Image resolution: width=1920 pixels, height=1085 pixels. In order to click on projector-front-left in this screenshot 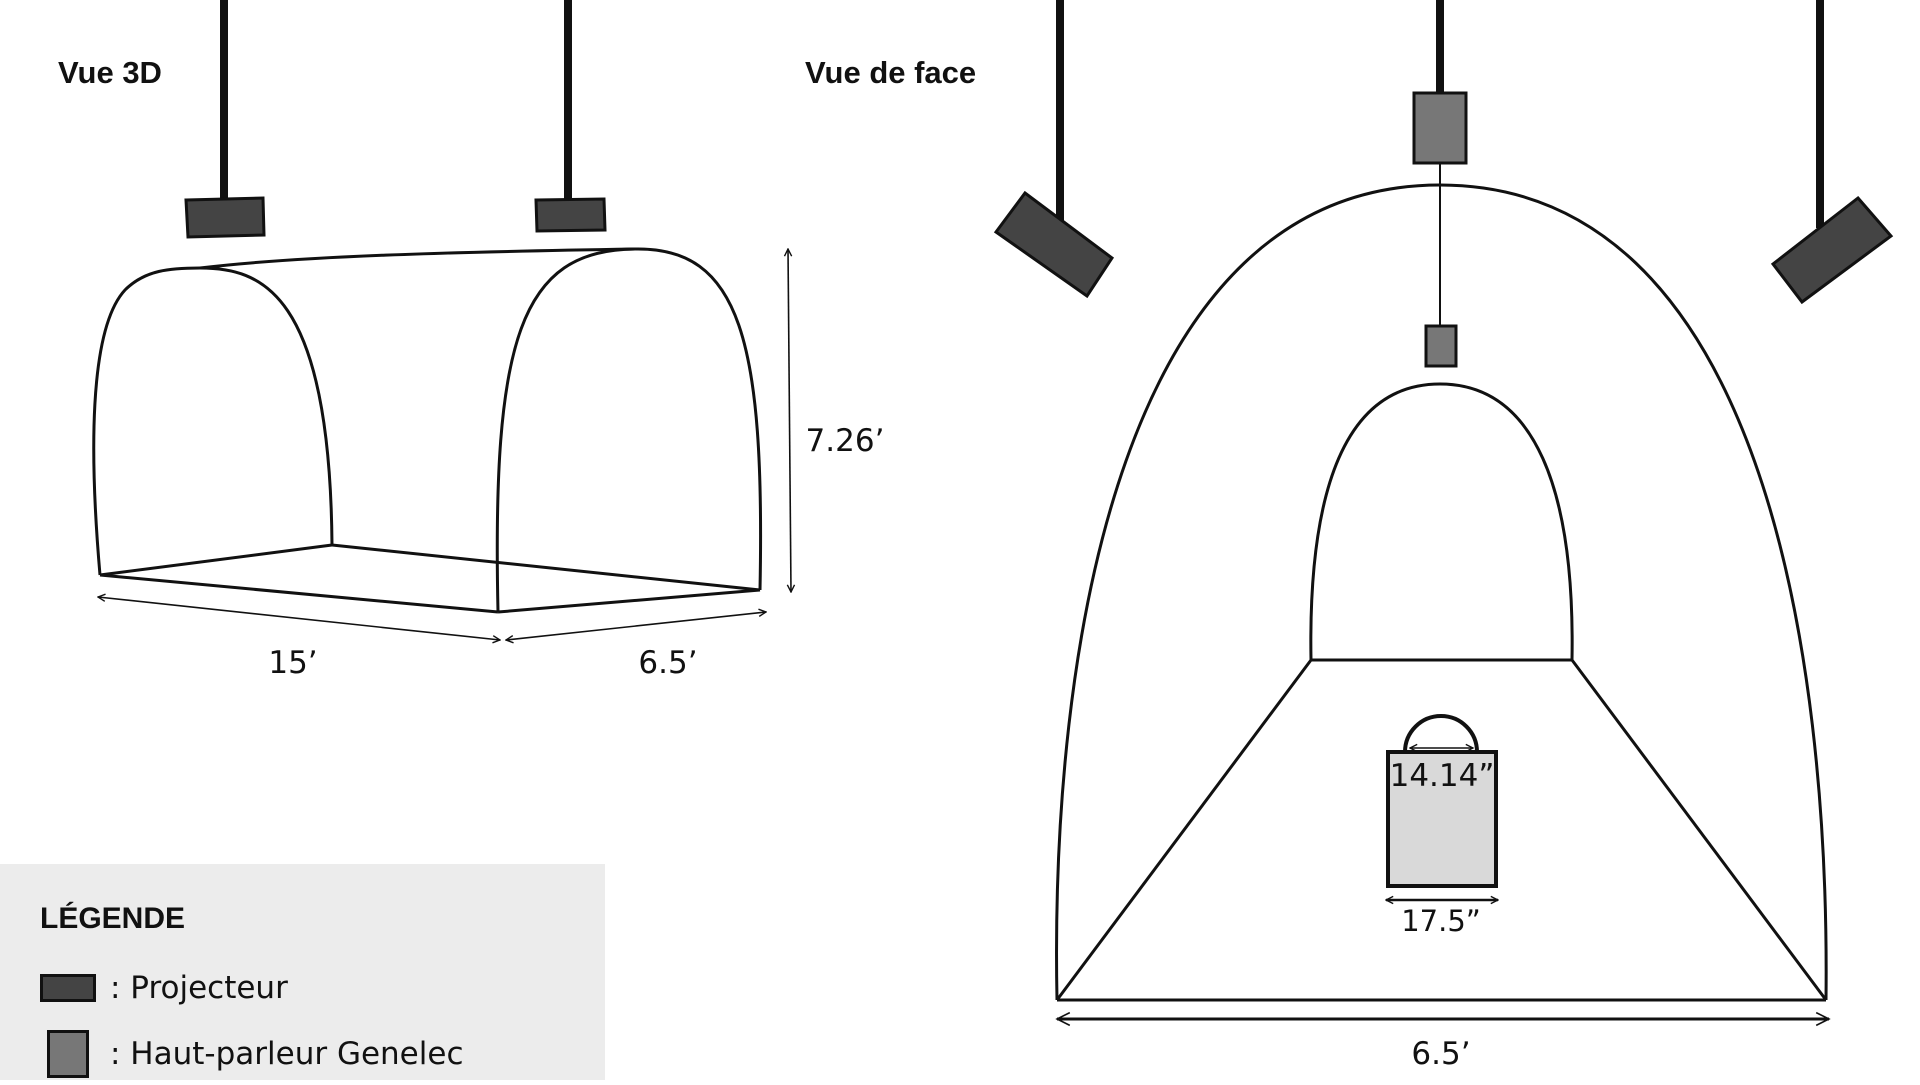, I will do `click(1054, 244)`.